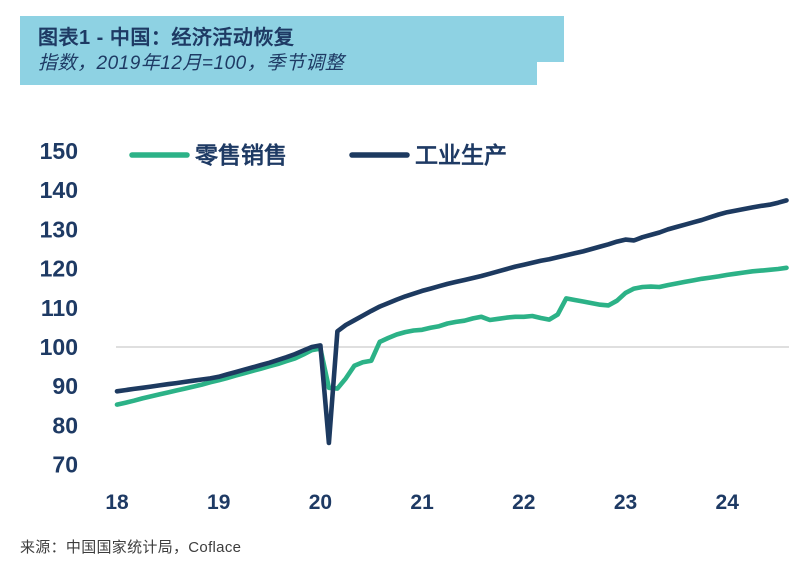 The width and height of the screenshot is (800, 567). What do you see at coordinates (218, 502) in the screenshot?
I see `x-axis-label-19: 19` at bounding box center [218, 502].